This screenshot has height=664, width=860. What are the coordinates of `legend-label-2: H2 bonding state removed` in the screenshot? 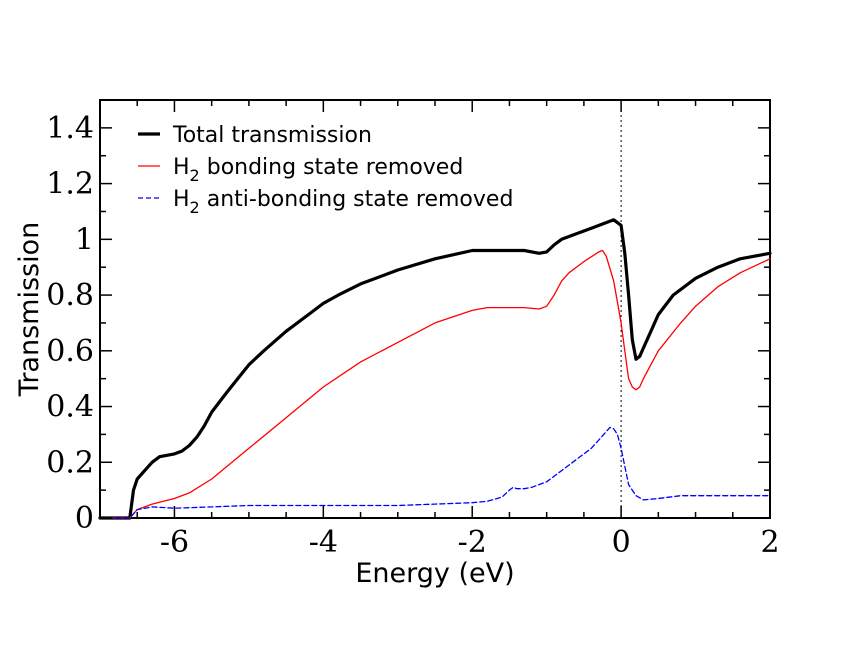 It's located at (318, 170).